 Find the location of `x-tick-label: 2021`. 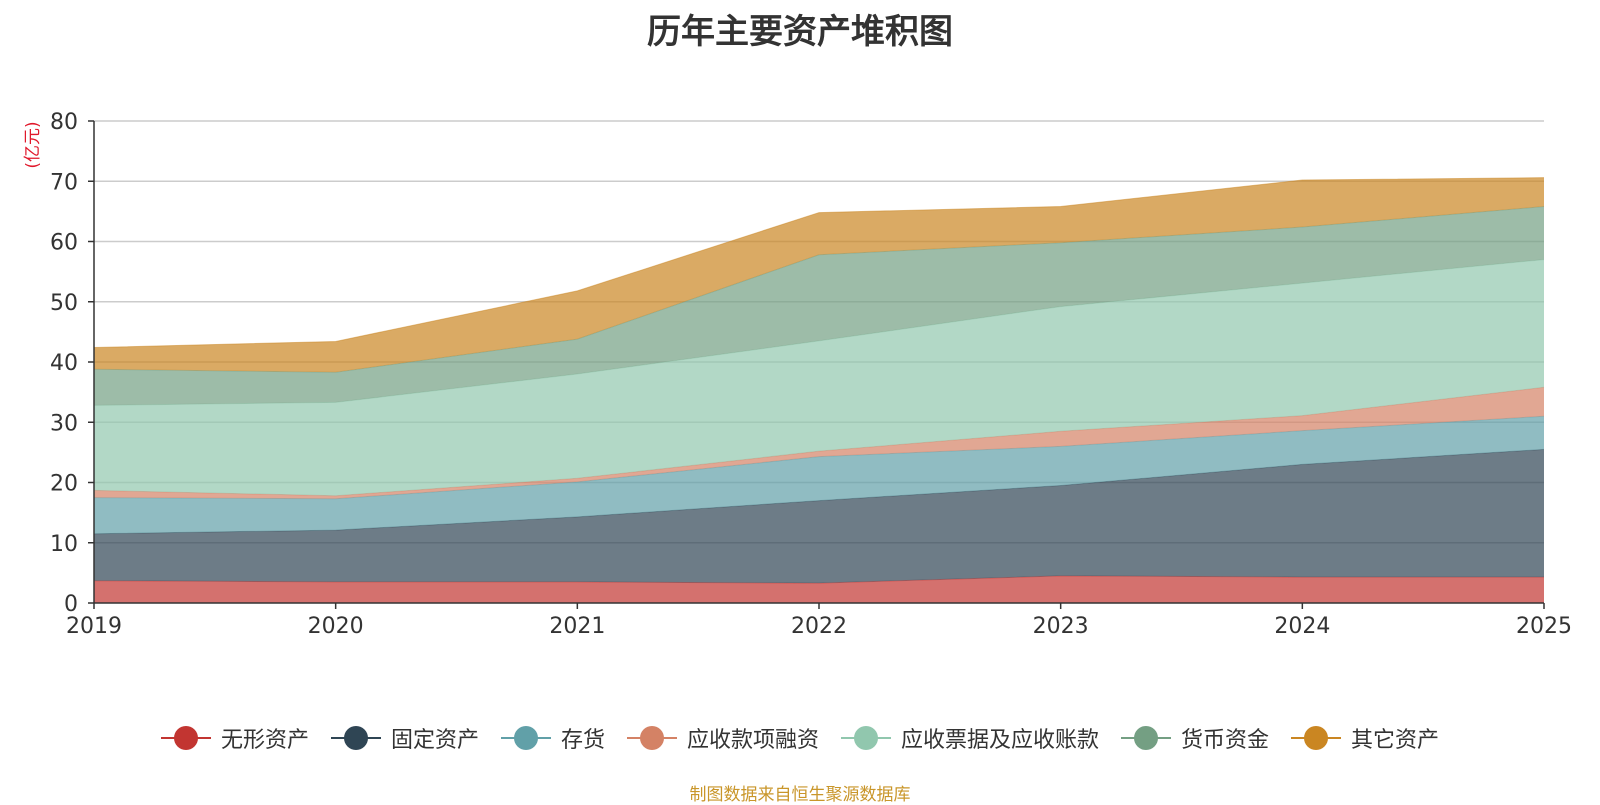

x-tick-label: 2021 is located at coordinates (577, 626).